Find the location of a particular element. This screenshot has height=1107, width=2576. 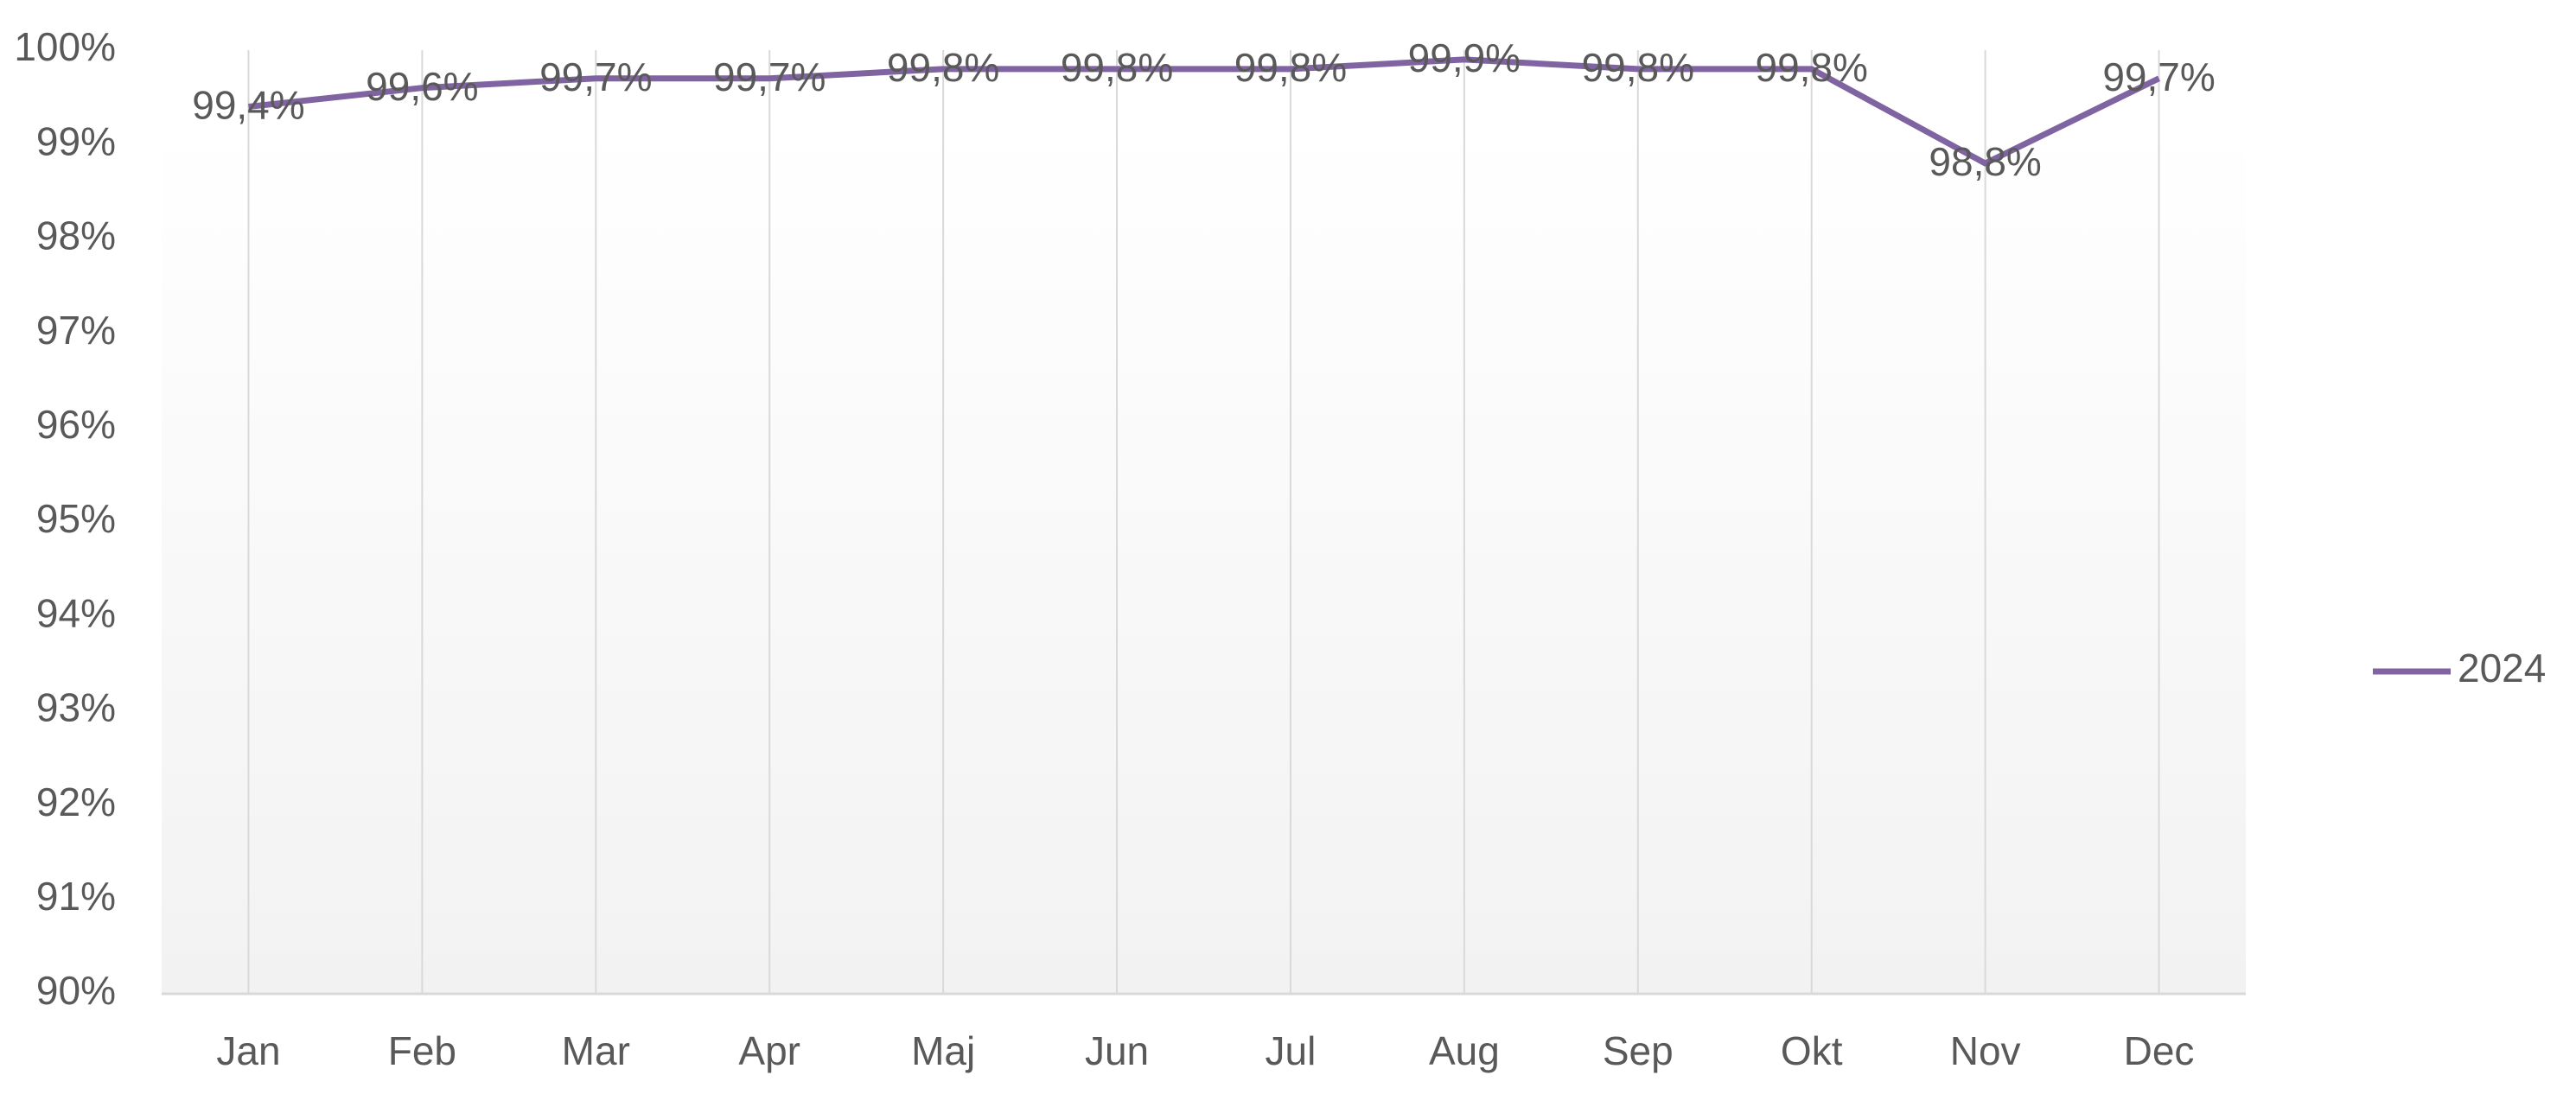

y-tick-label: 93% is located at coordinates (76, 707).